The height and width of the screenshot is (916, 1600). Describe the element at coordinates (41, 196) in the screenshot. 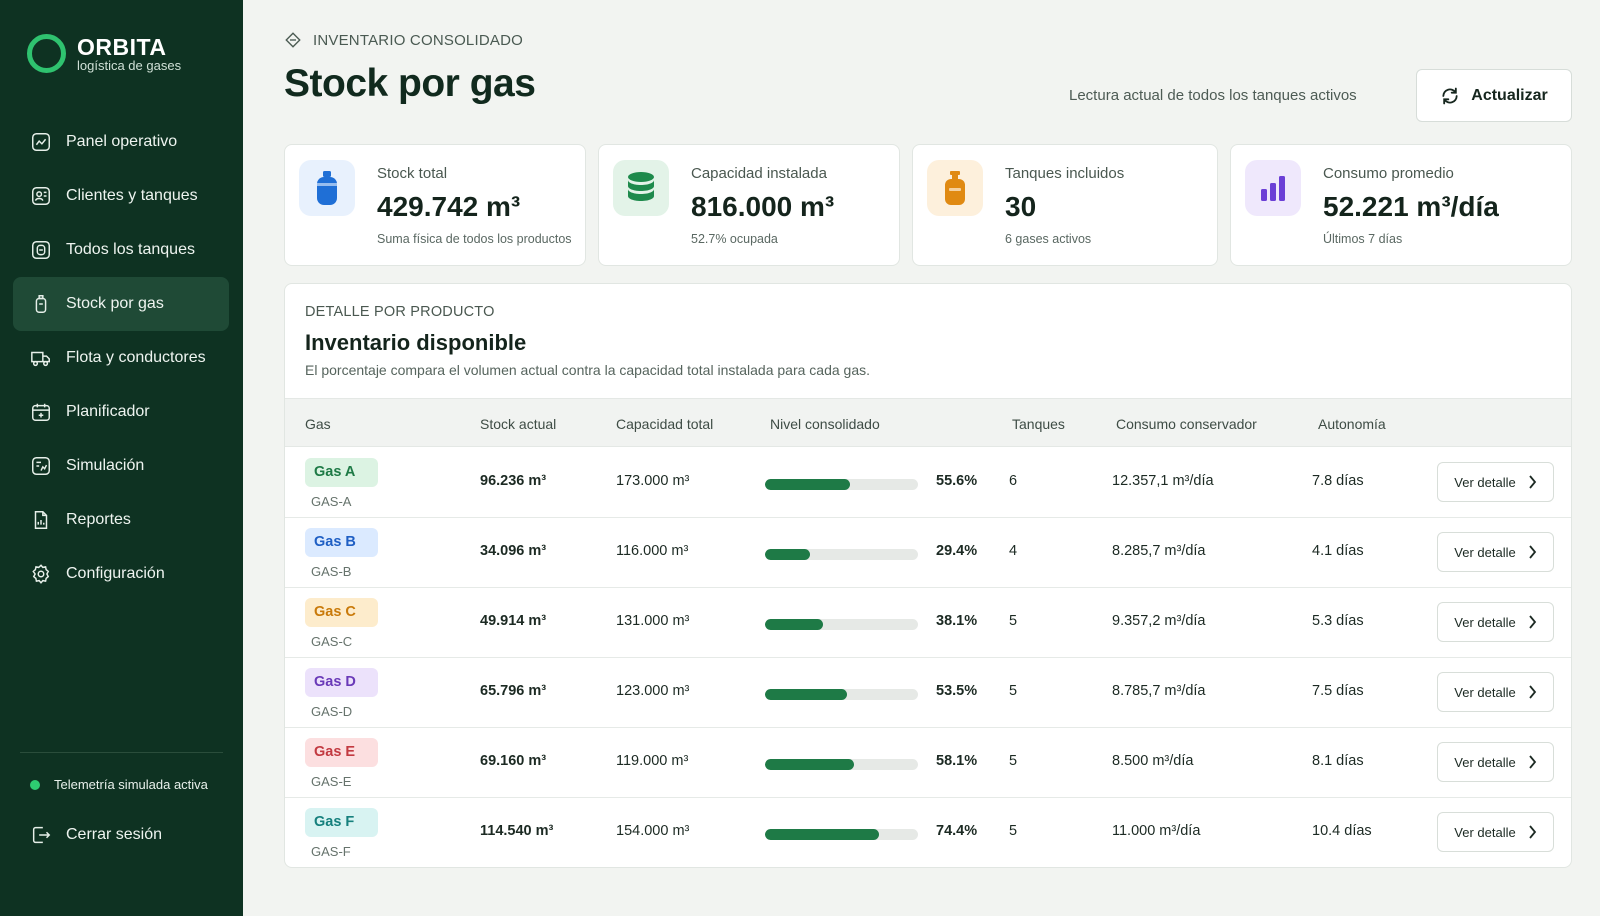

I see `clients-icon` at that location.